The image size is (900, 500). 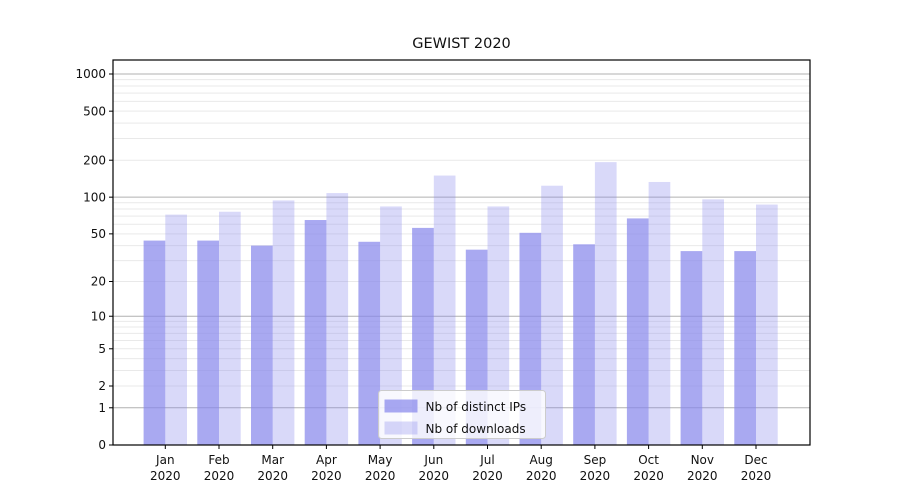 What do you see at coordinates (102, 408) in the screenshot?
I see `y-tick-label: 1` at bounding box center [102, 408].